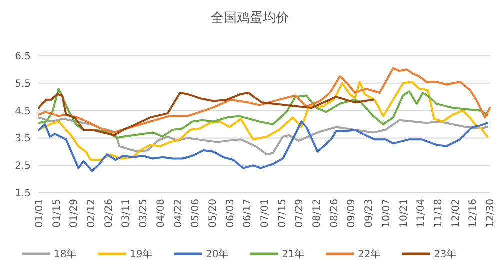  Describe the element at coordinates (438, 213) in the screenshot. I see `x-tick-label: 11/18` at that location.